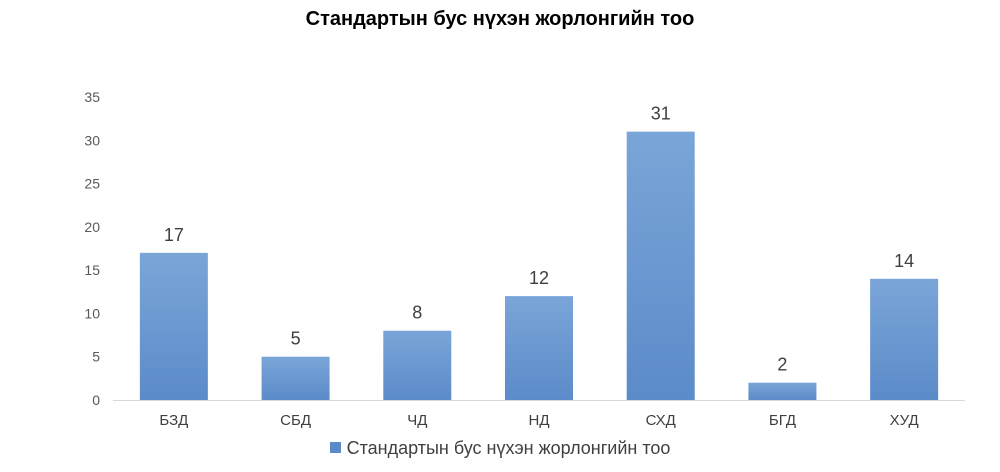  Describe the element at coordinates (904, 261) in the screenshot. I see `data-label: 14` at that location.